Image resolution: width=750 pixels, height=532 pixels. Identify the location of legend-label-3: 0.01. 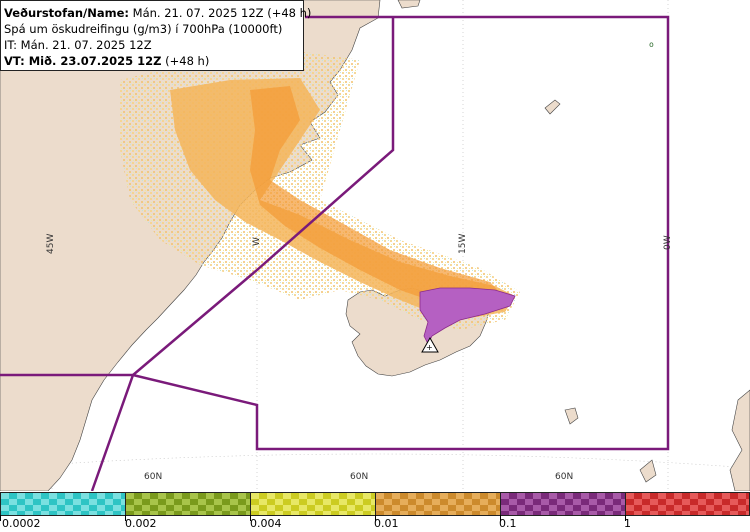
(386, 523).